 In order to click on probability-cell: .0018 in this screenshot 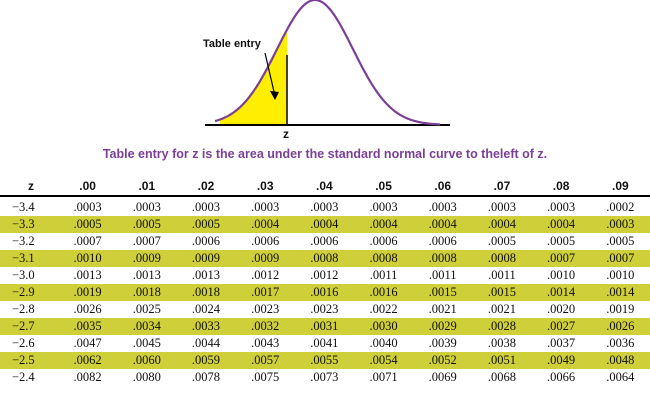, I will do `click(206, 292)`.